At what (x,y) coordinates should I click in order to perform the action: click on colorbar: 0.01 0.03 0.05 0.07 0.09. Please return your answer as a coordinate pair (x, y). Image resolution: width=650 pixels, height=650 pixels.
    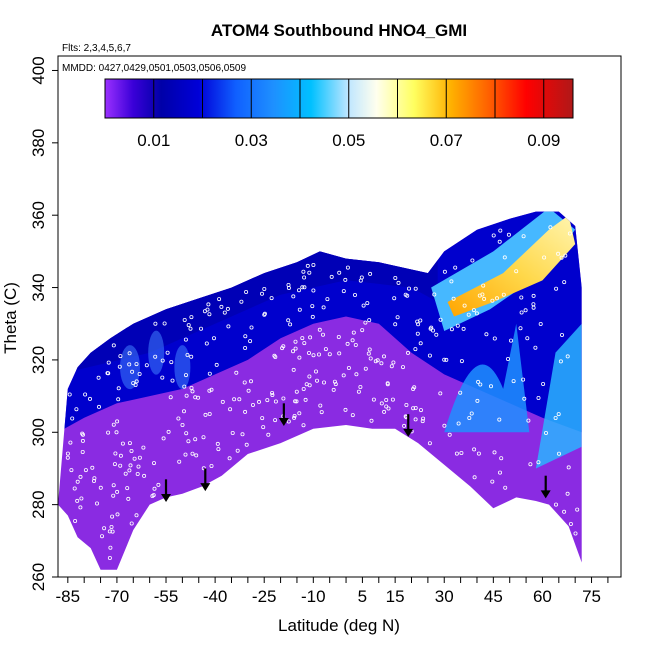
    Looking at the image, I should click on (339, 114).